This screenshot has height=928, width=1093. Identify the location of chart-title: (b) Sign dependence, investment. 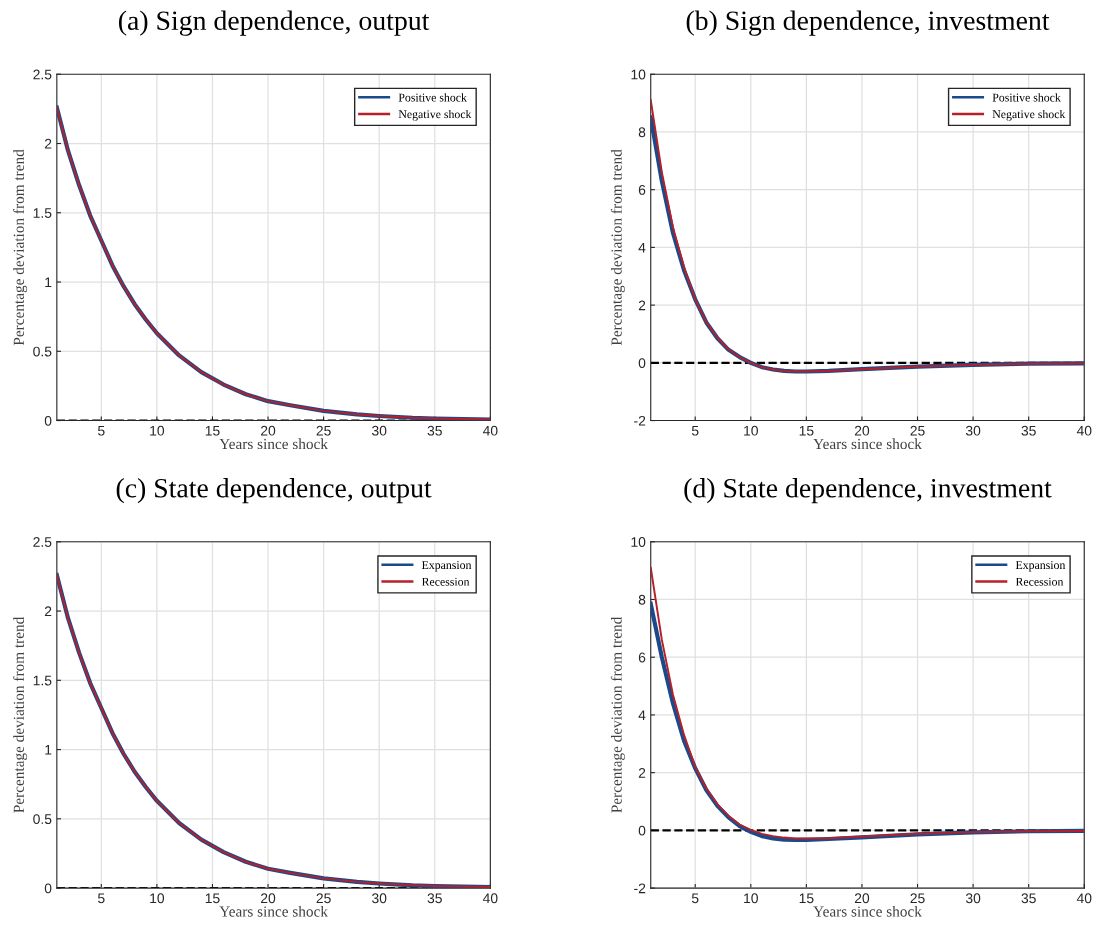
(868, 23).